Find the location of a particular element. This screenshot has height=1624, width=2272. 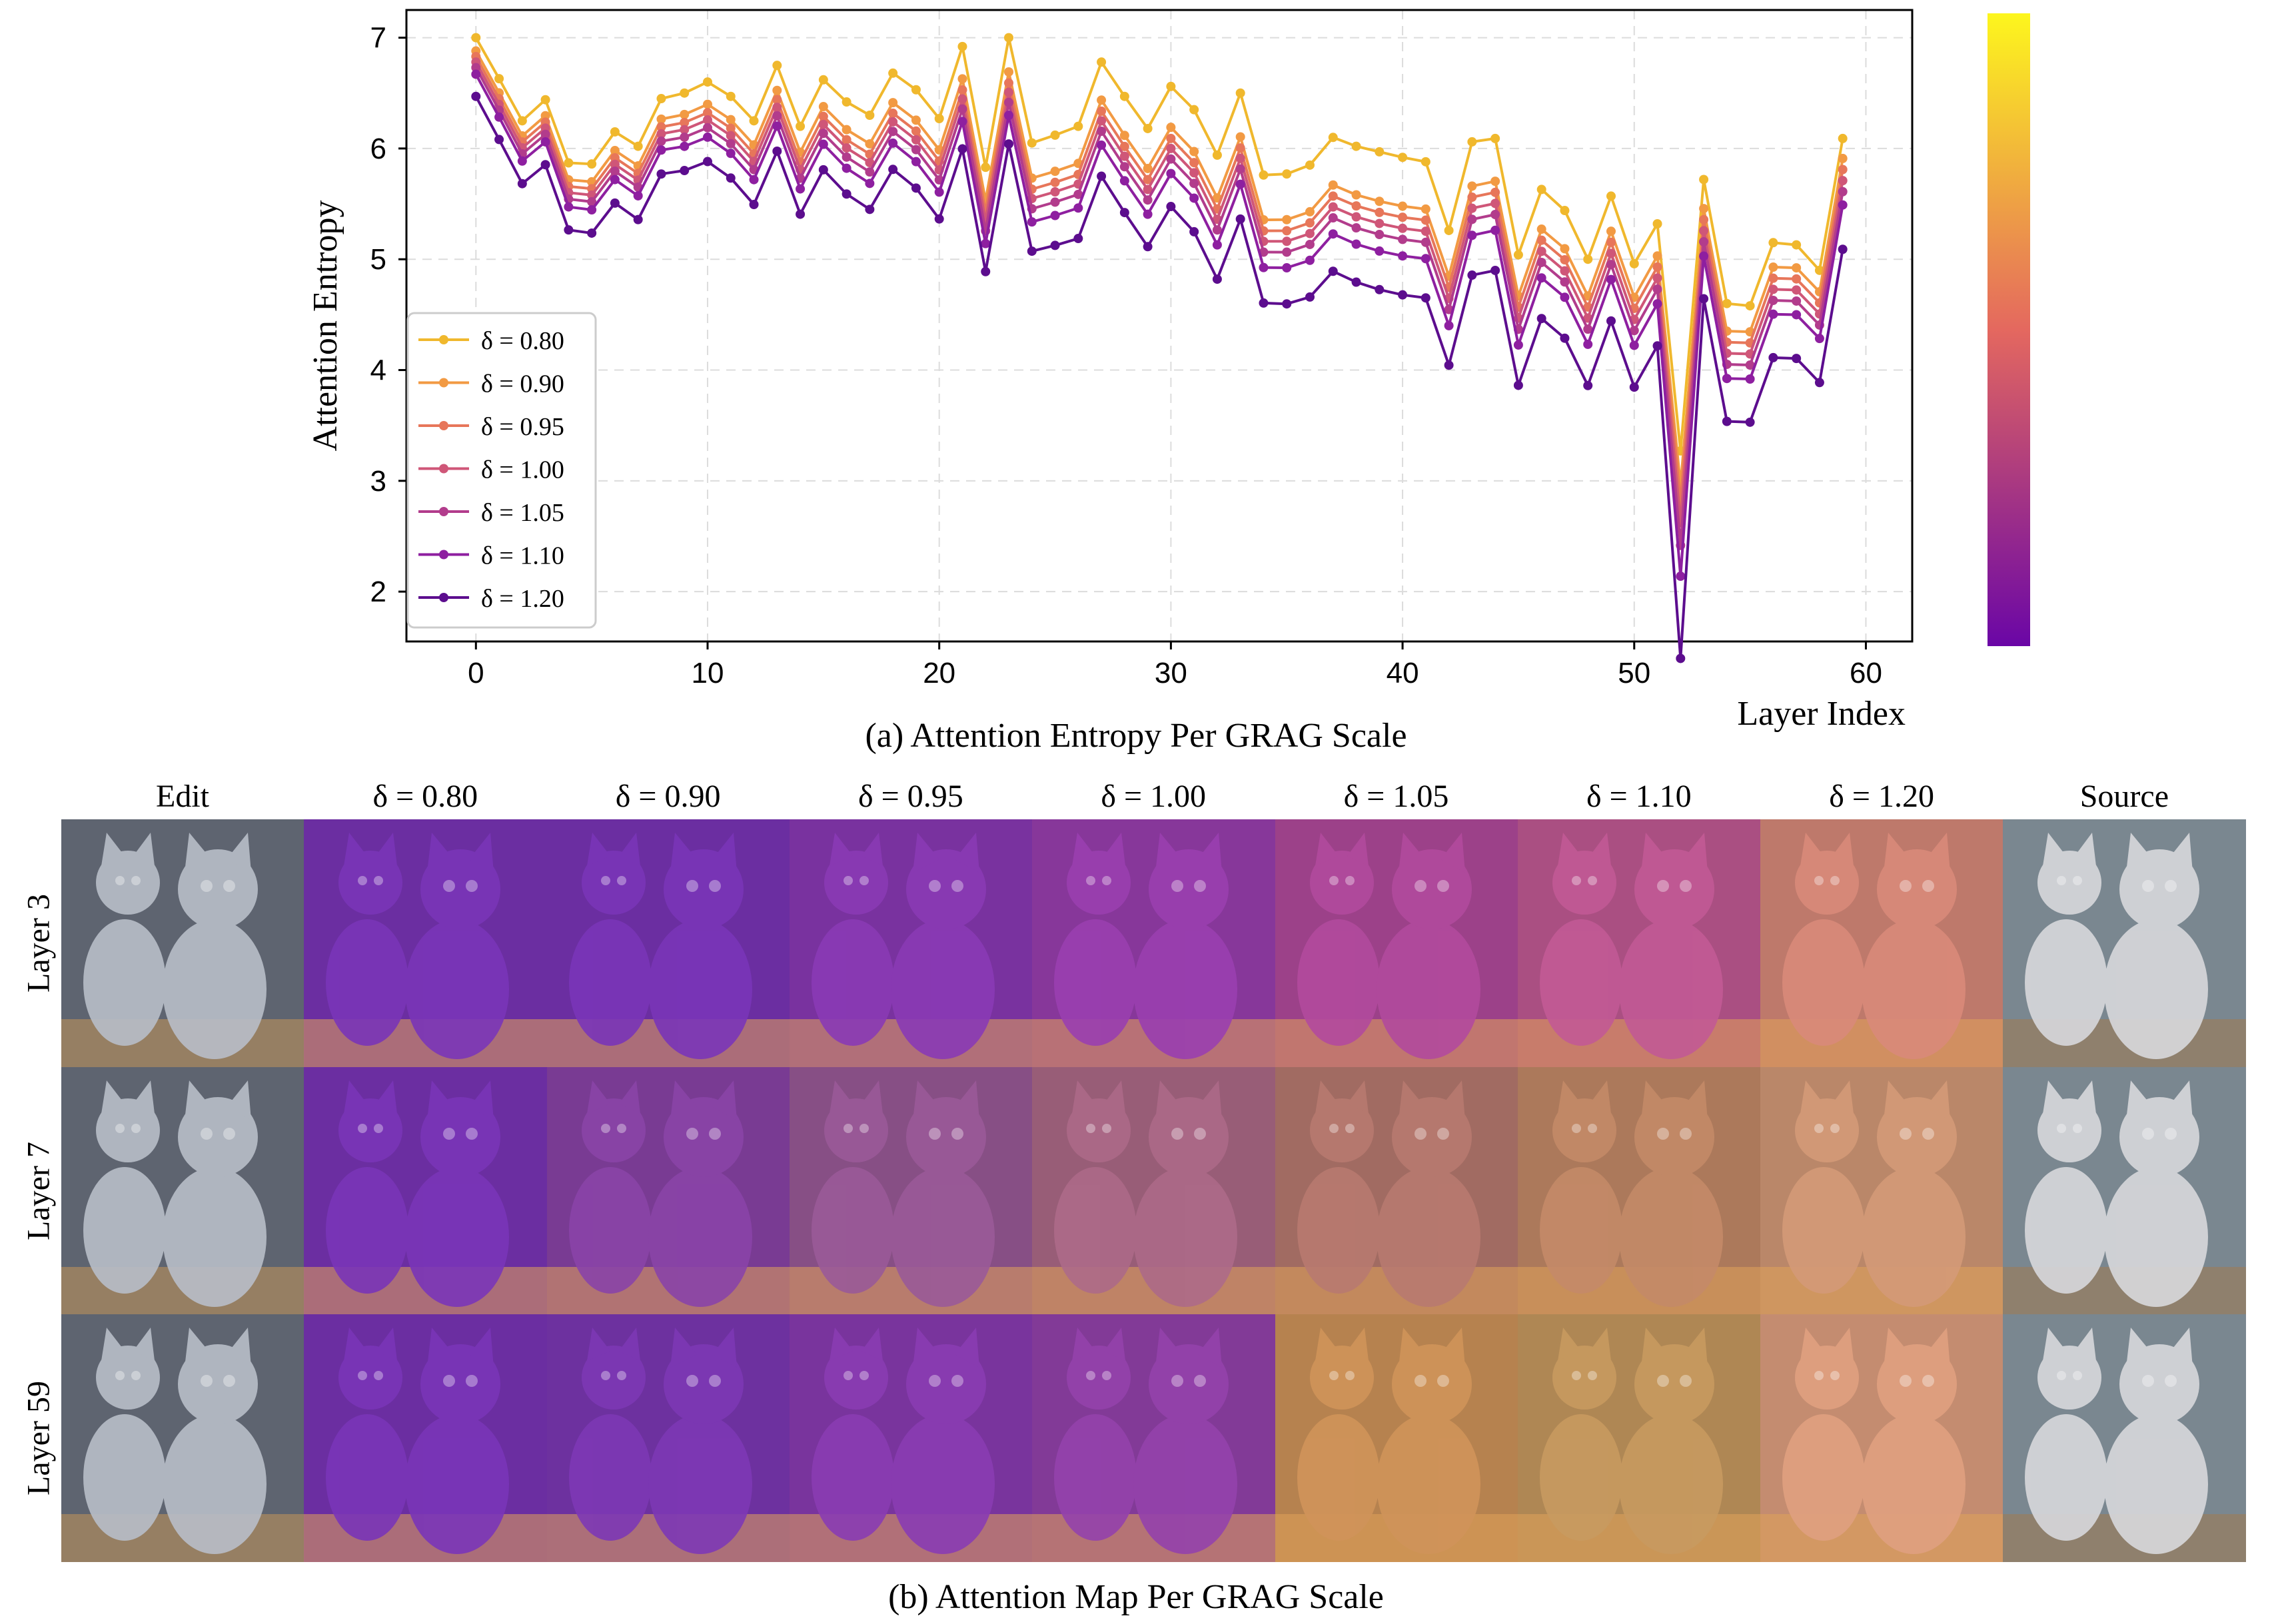

y-tick-label: 3 is located at coordinates (378, 481).